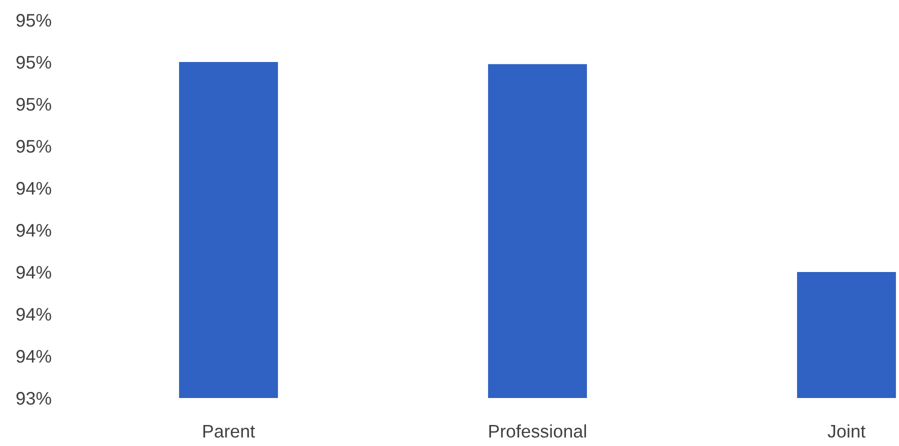 This screenshot has width=899, height=446. Describe the element at coordinates (537, 431) in the screenshot. I see `x-tick-label: Professional` at that location.